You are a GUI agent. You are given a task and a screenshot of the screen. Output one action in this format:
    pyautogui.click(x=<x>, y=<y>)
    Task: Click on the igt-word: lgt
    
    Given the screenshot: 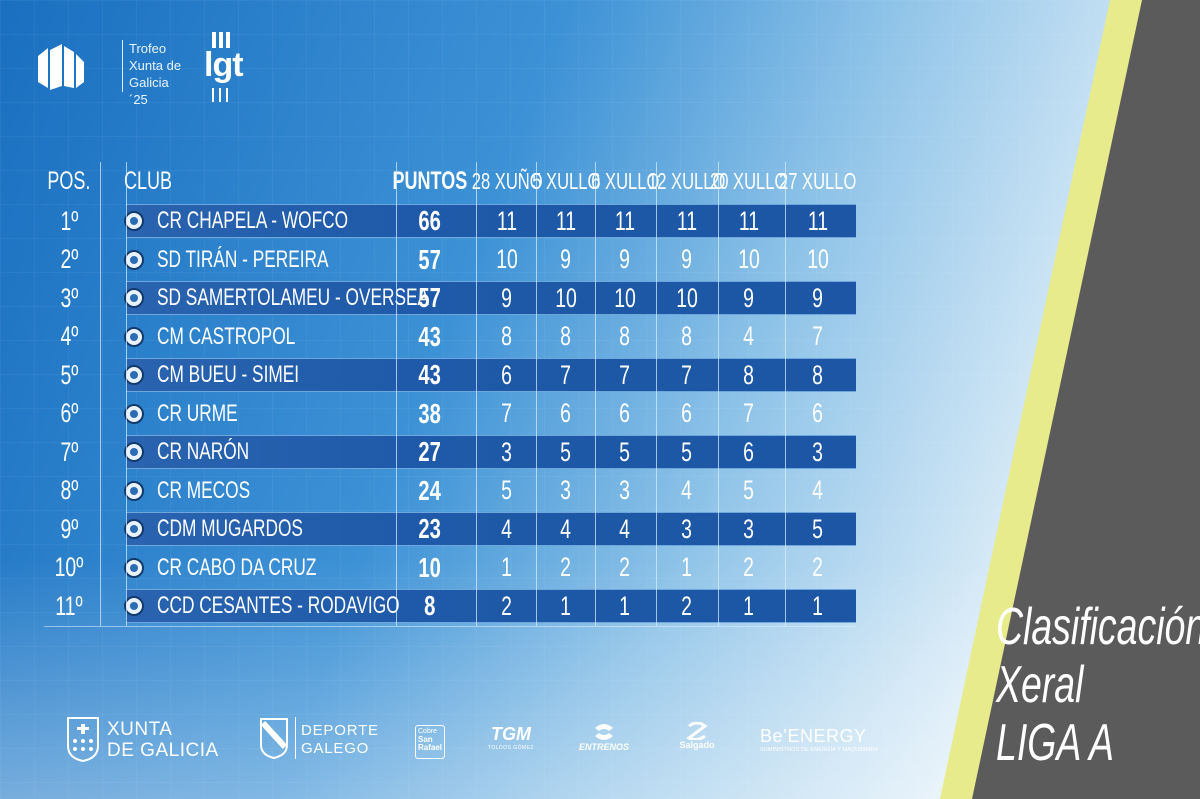 What is the action you would take?
    pyautogui.click(x=224, y=65)
    